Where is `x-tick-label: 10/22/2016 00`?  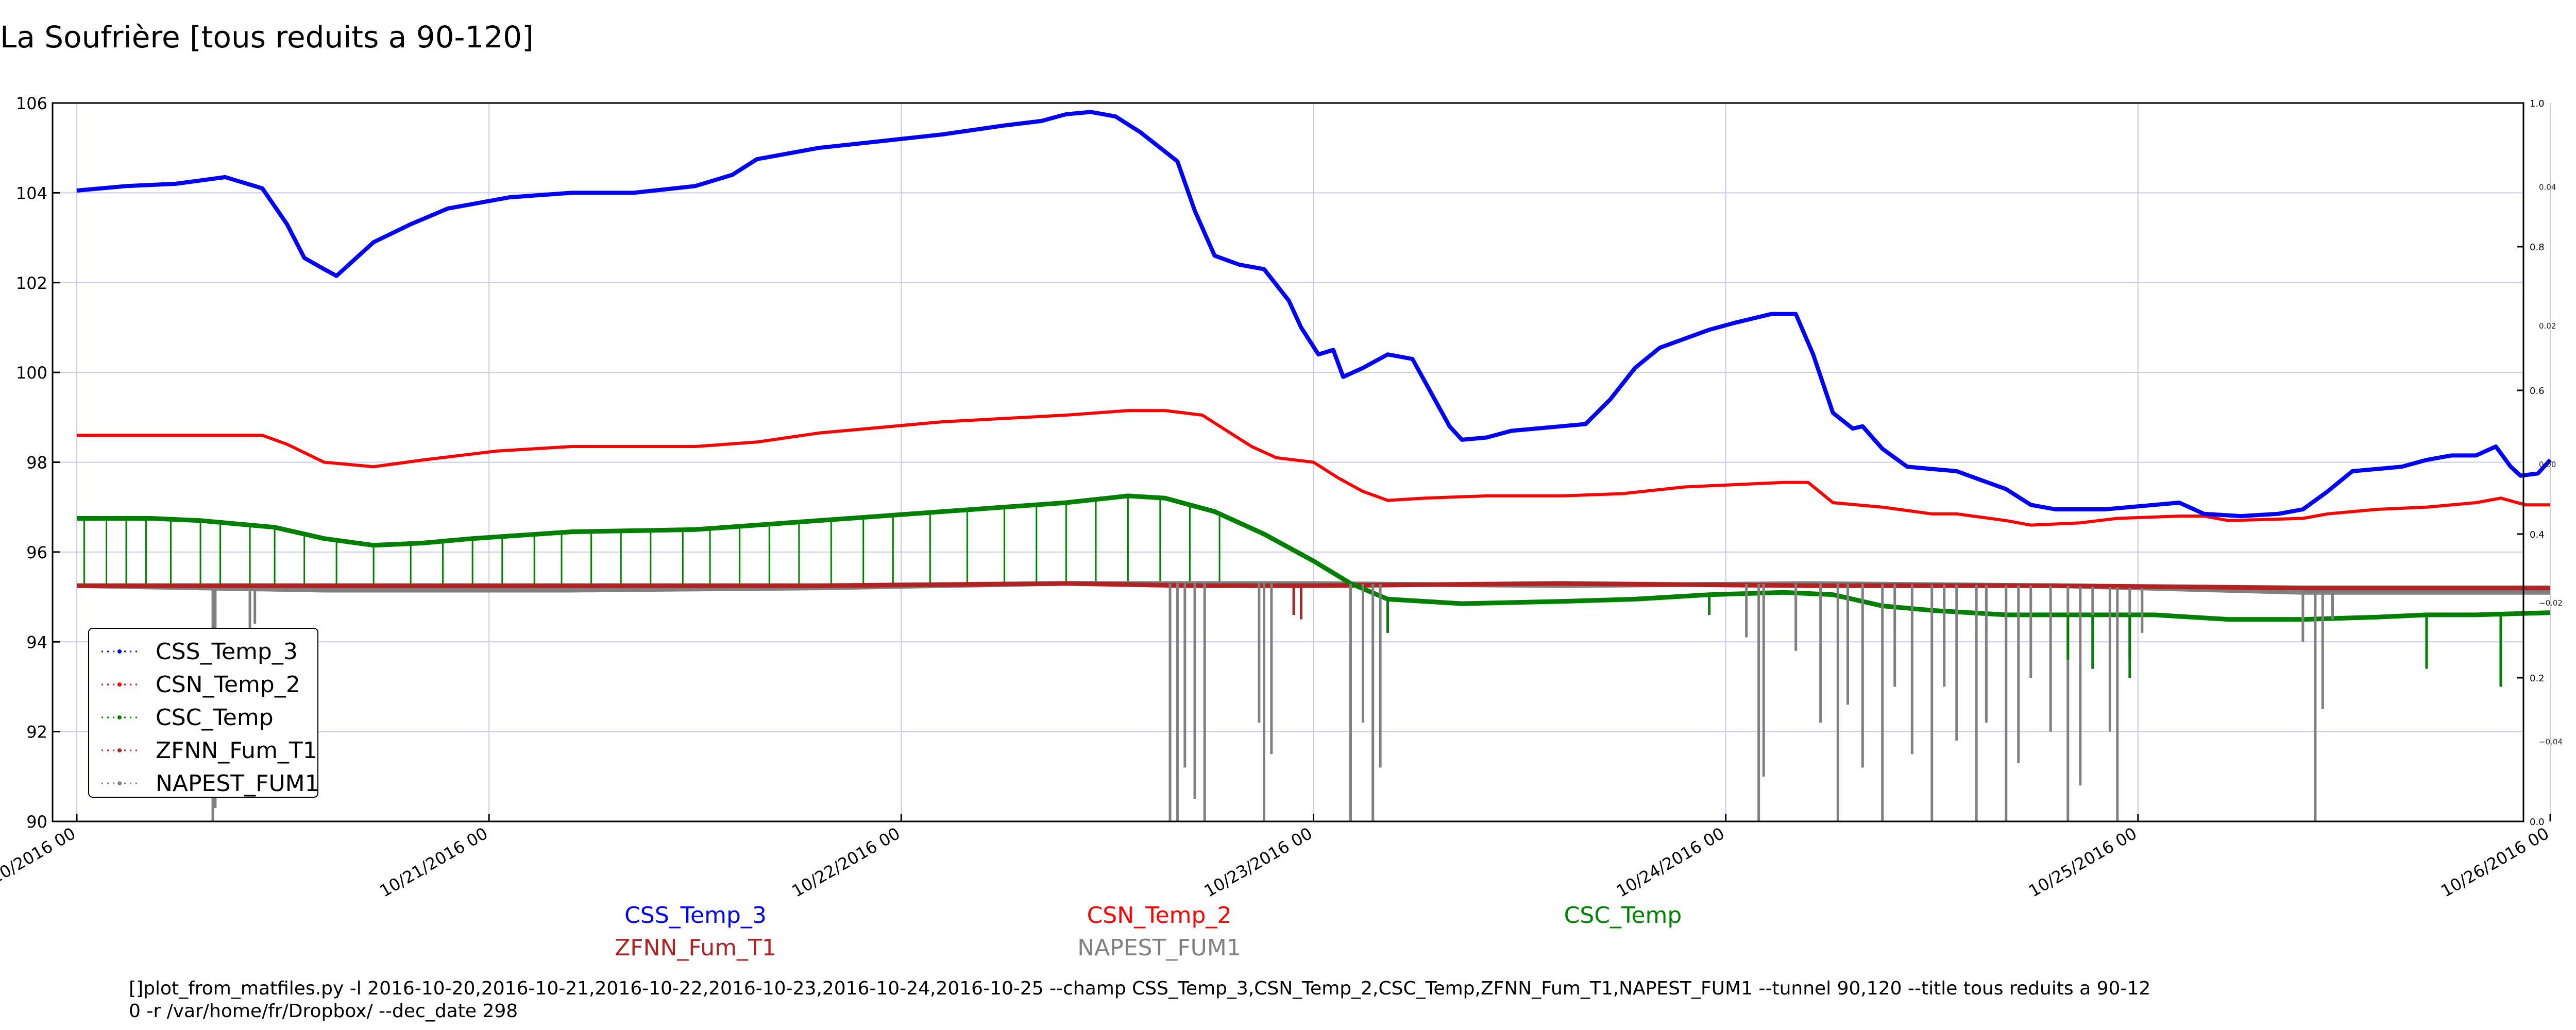 x-tick-label: 10/22/2016 00 is located at coordinates (846, 862).